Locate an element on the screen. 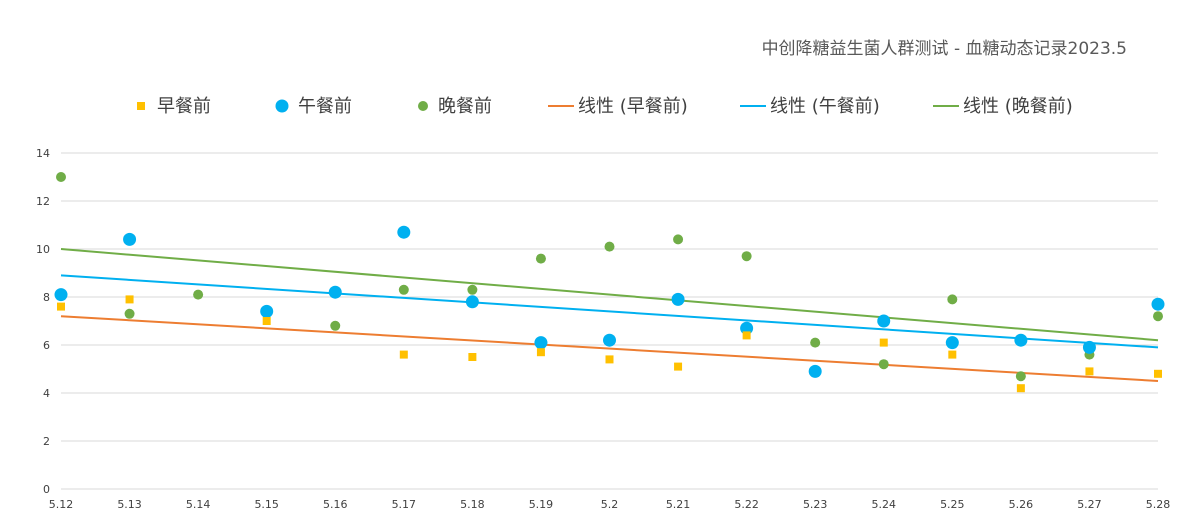 The width and height of the screenshot is (1194, 524). x-tick-label: 5.28 is located at coordinates (1158, 504).